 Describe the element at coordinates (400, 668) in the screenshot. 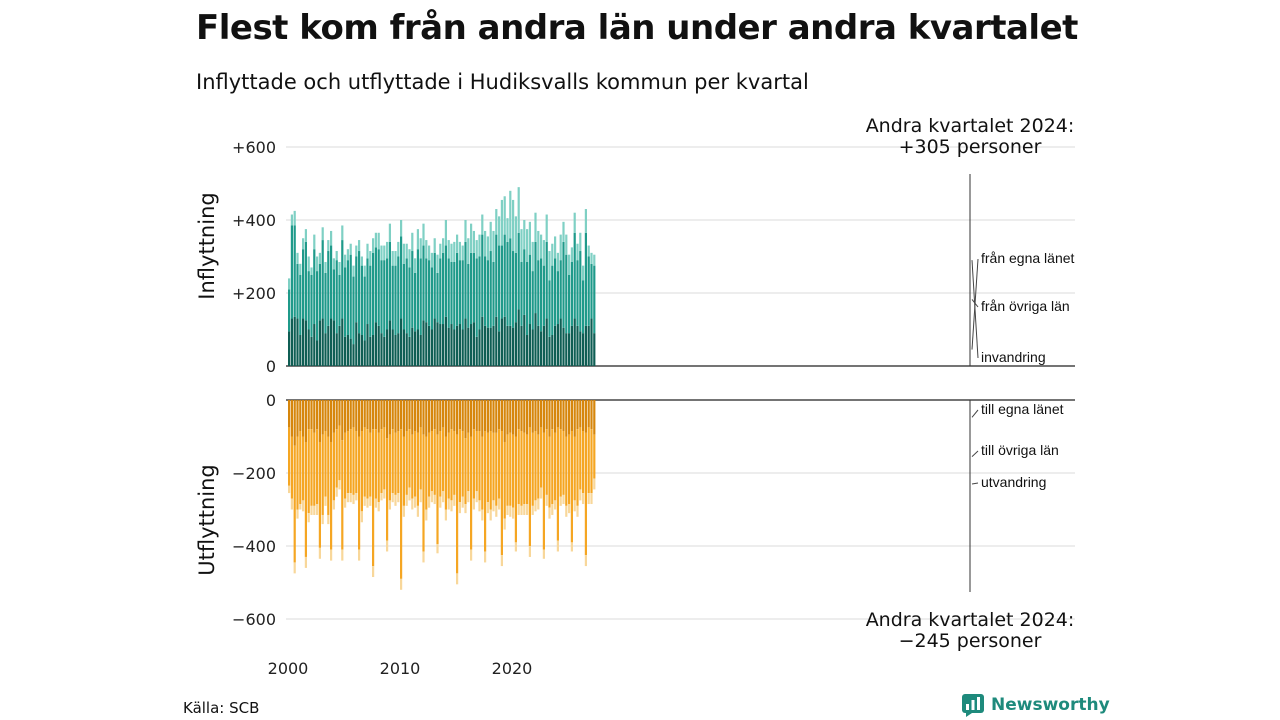

I see `x-tick-label: 2010` at that location.